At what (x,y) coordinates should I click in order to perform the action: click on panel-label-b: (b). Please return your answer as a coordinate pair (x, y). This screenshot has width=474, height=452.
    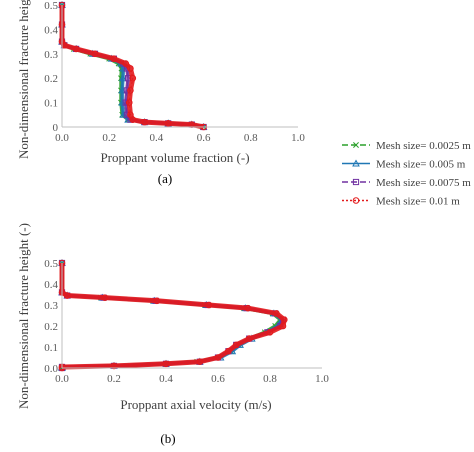
    Looking at the image, I should click on (167, 438).